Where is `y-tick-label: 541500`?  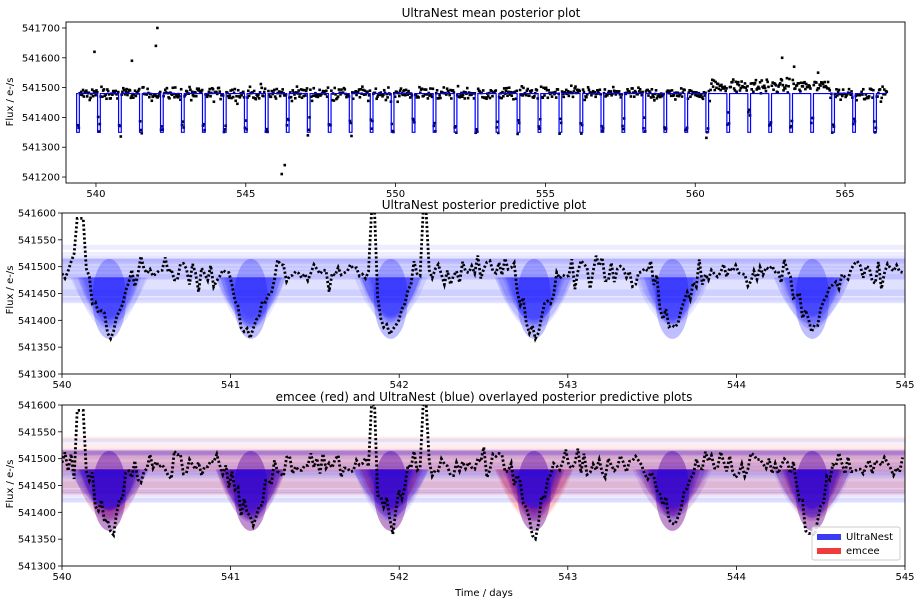
y-tick-label: 541500 is located at coordinates (37, 267).